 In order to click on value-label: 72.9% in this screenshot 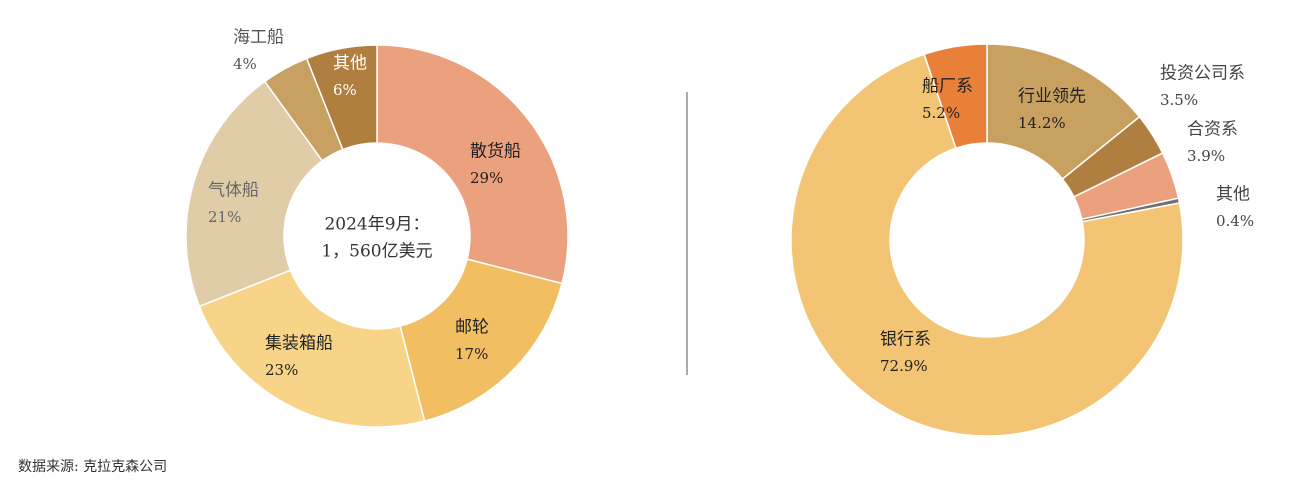, I will do `click(904, 366)`.